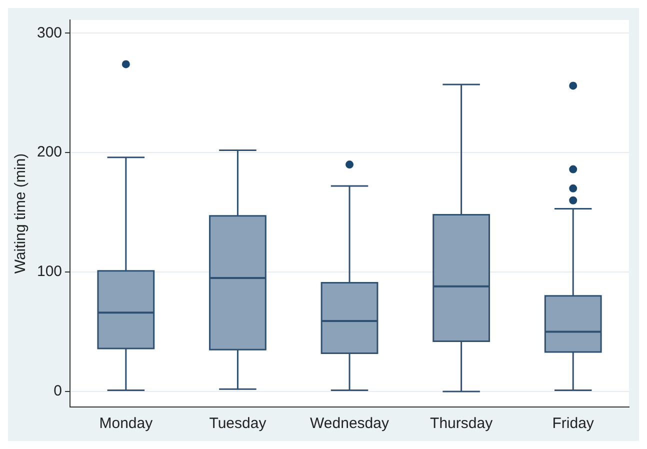 The width and height of the screenshot is (647, 449). Describe the element at coordinates (462, 423) in the screenshot. I see `x-tick-label: Thursday` at that location.